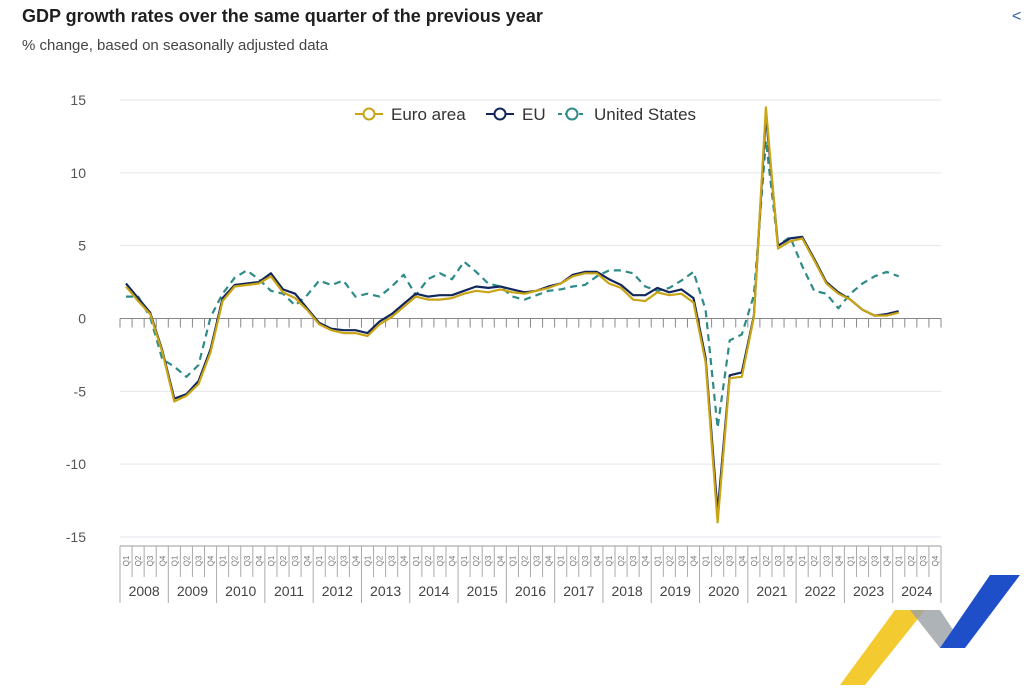  What do you see at coordinates (482, 591) in the screenshot?
I see `year-label: 2015` at bounding box center [482, 591].